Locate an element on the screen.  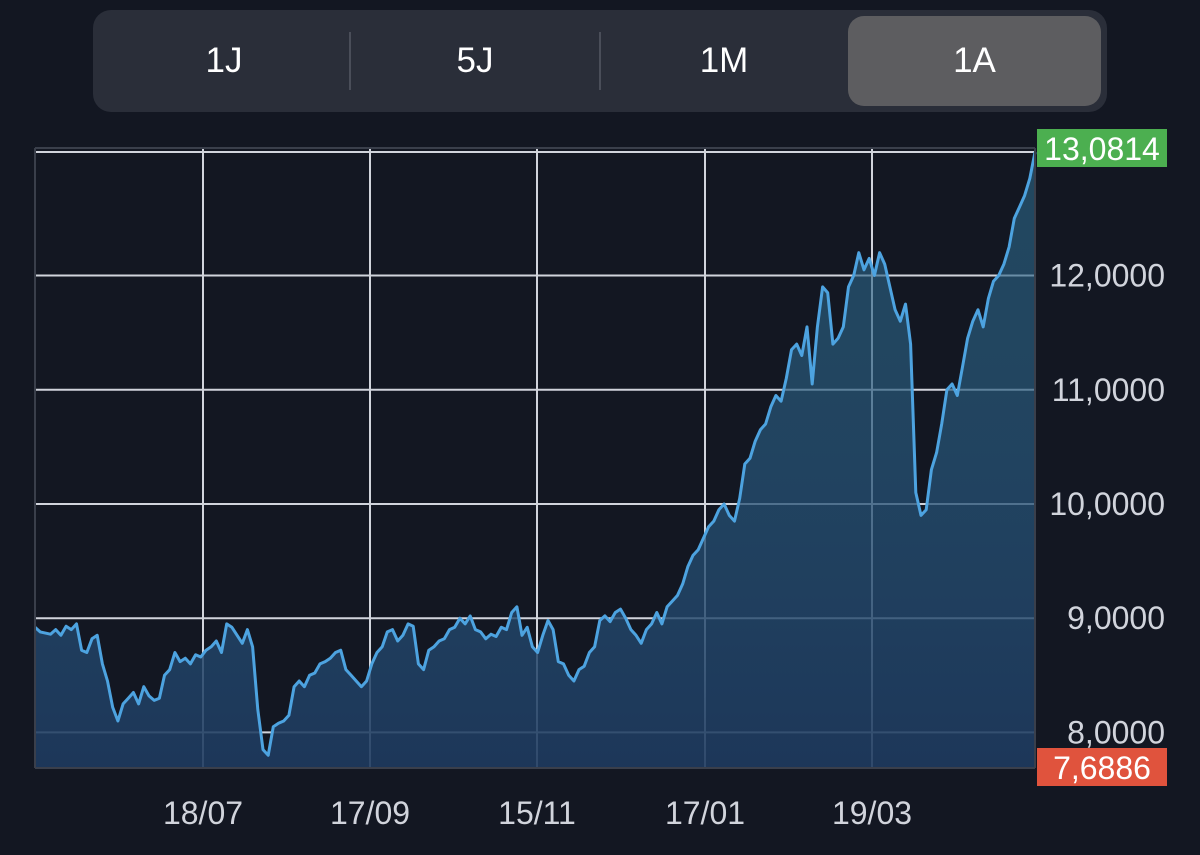
high-value-badge-bg is located at coordinates (1102, 148).